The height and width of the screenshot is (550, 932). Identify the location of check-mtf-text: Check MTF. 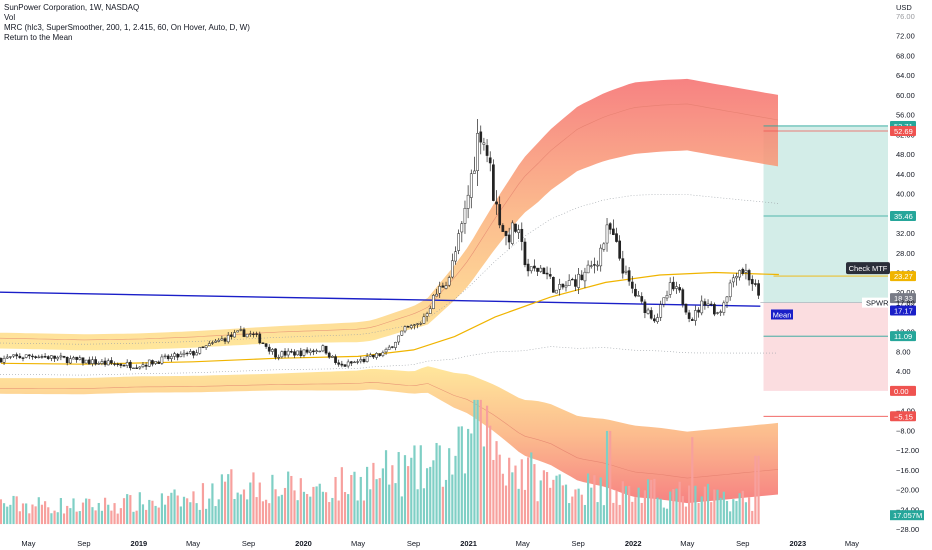
(868, 268).